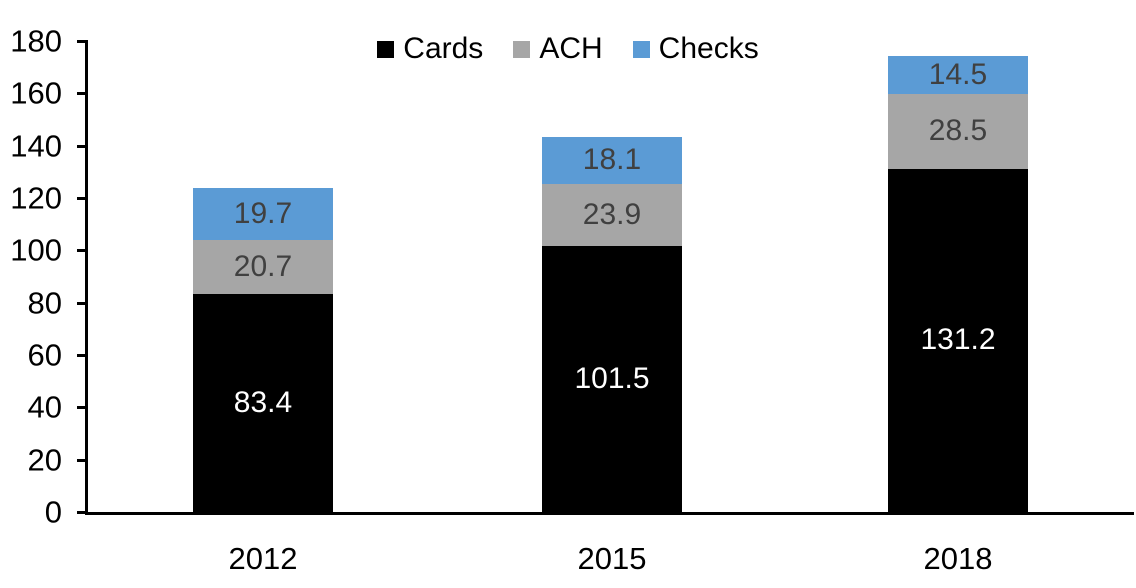 This screenshot has width=1136, height=588. Describe the element at coordinates (36, 93) in the screenshot. I see `y-tick-label: 160` at that location.